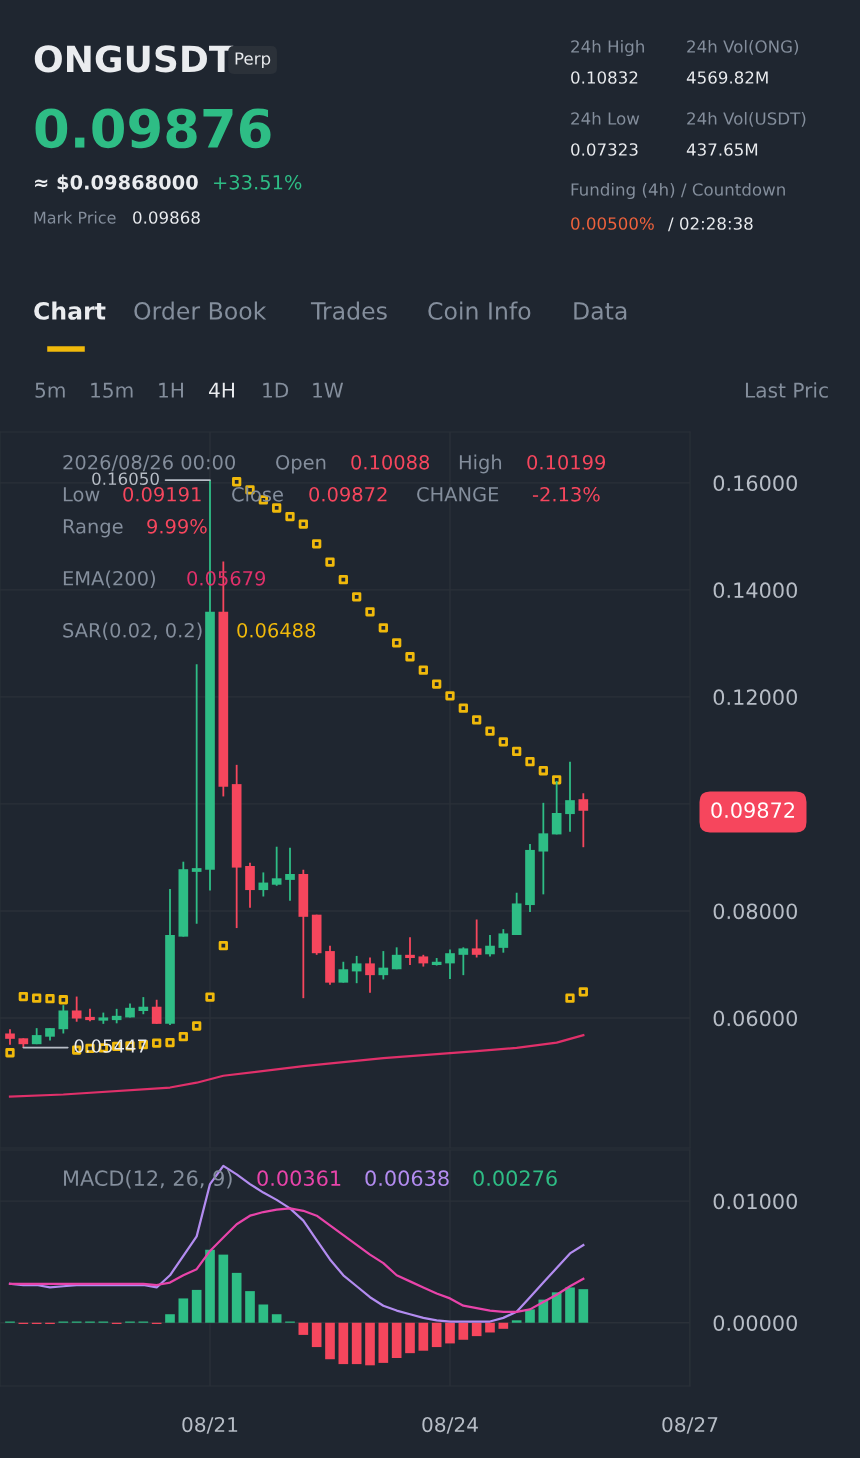 The width and height of the screenshot is (860, 1458). What do you see at coordinates (153, 128) in the screenshot?
I see `text: 0.09876` at bounding box center [153, 128].